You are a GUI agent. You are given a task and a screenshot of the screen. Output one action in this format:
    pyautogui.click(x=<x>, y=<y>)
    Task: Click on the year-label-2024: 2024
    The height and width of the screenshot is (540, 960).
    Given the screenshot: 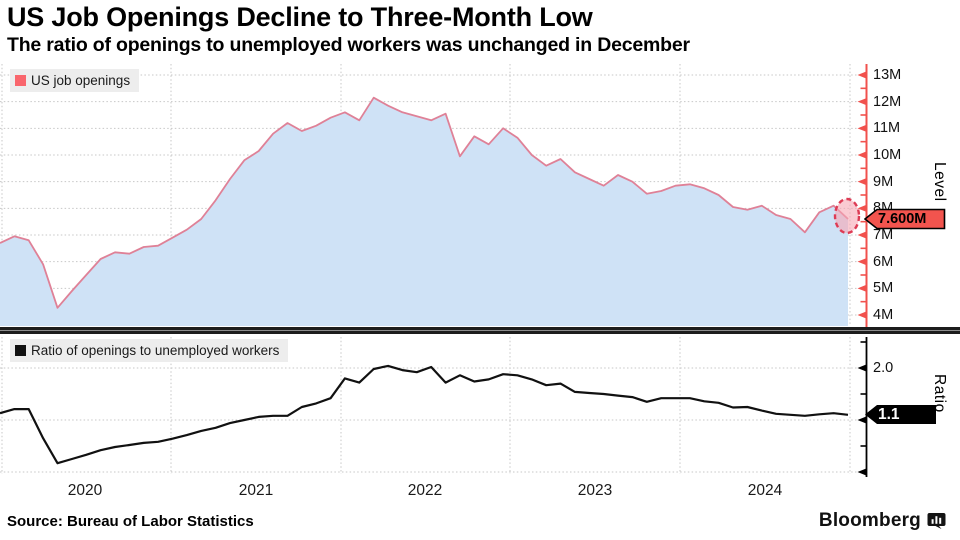 What is the action you would take?
    pyautogui.click(x=765, y=490)
    